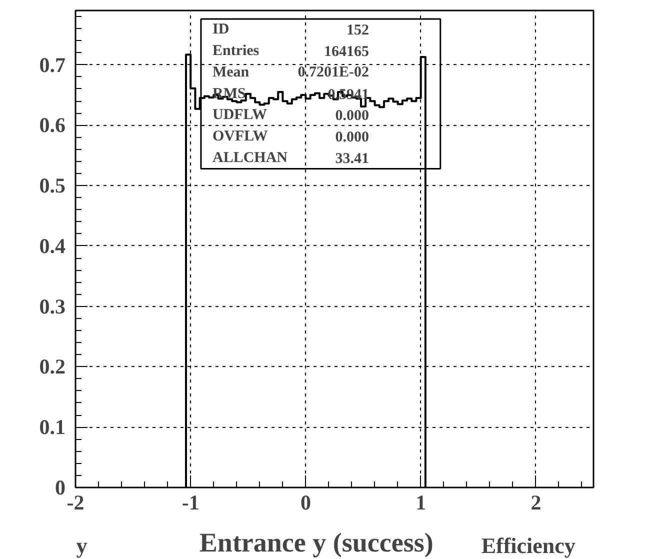  What do you see at coordinates (221, 30) in the screenshot?
I see `annotation: ID` at bounding box center [221, 30].